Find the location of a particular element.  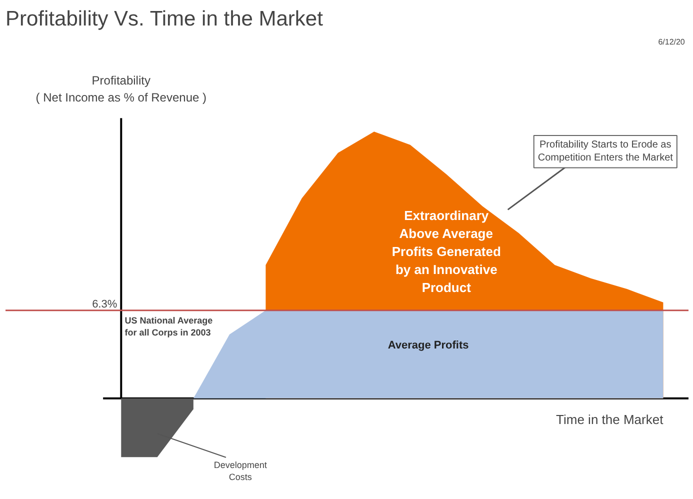

series-label: Average Profits is located at coordinates (428, 346).